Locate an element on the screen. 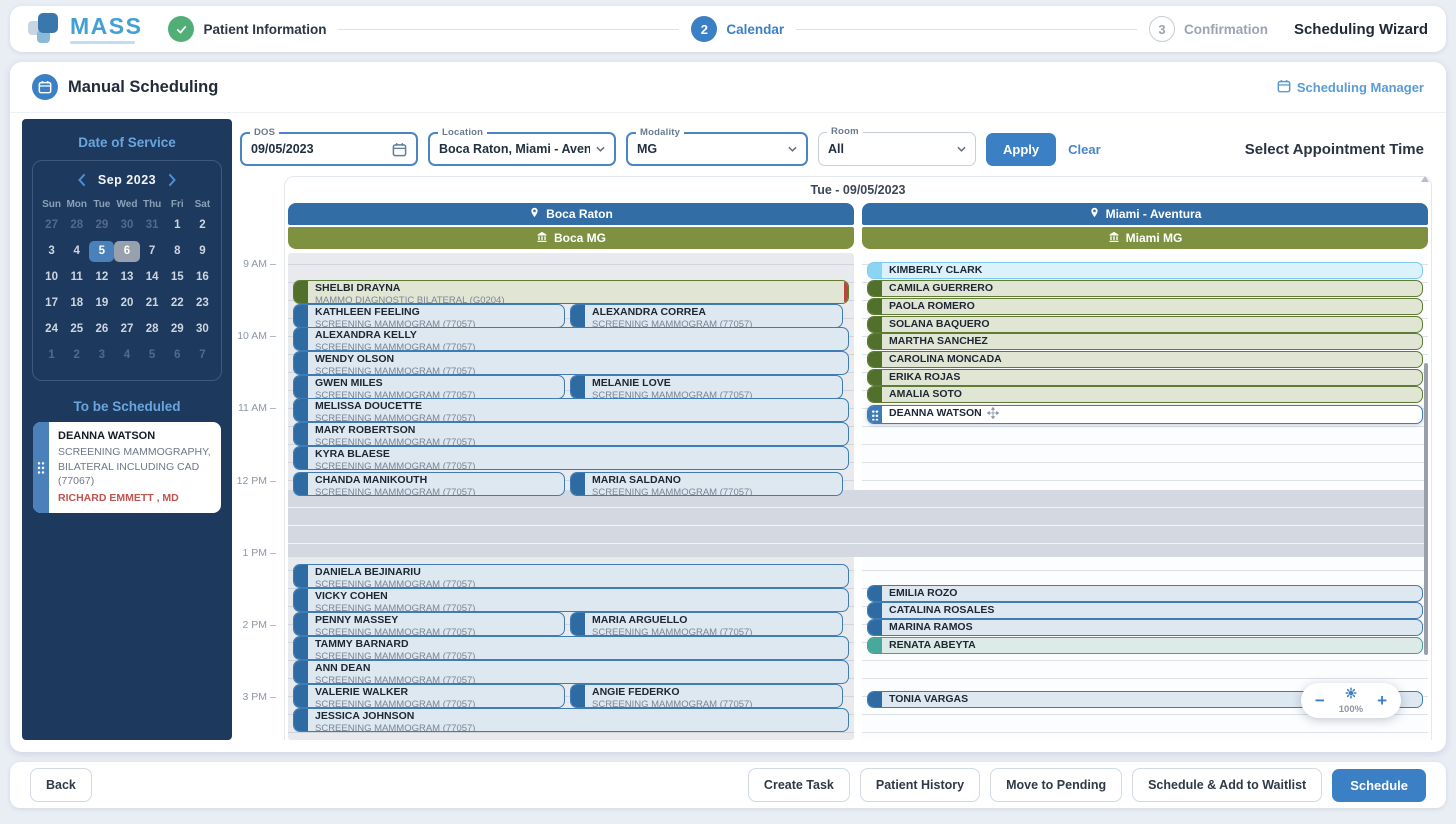  schedule-add-to-waitlist-button: Schedule & Add to Waitlist is located at coordinates (1227, 785).